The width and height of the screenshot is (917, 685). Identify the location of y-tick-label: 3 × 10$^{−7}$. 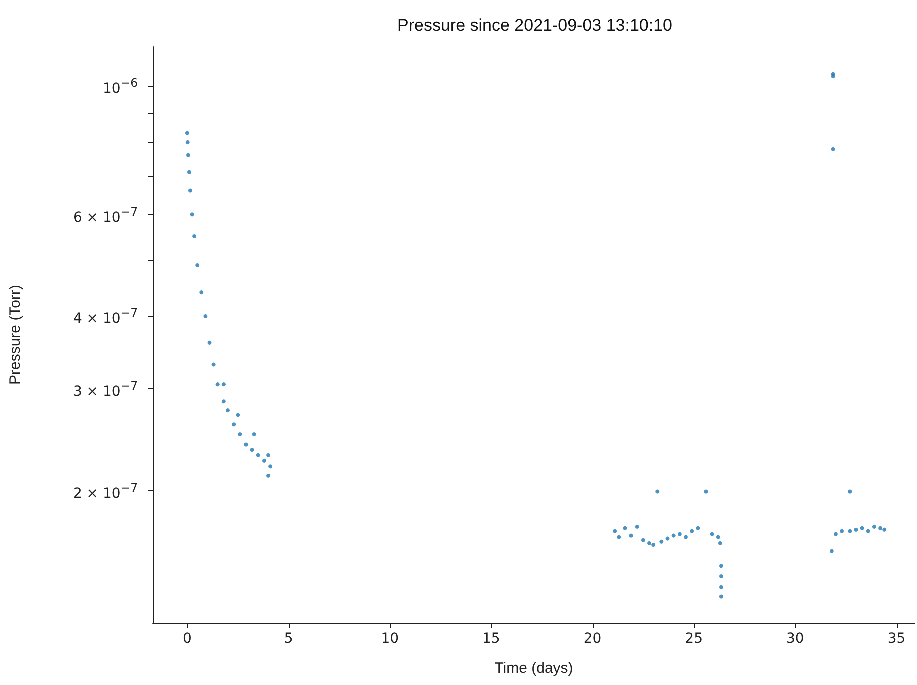
(105, 389).